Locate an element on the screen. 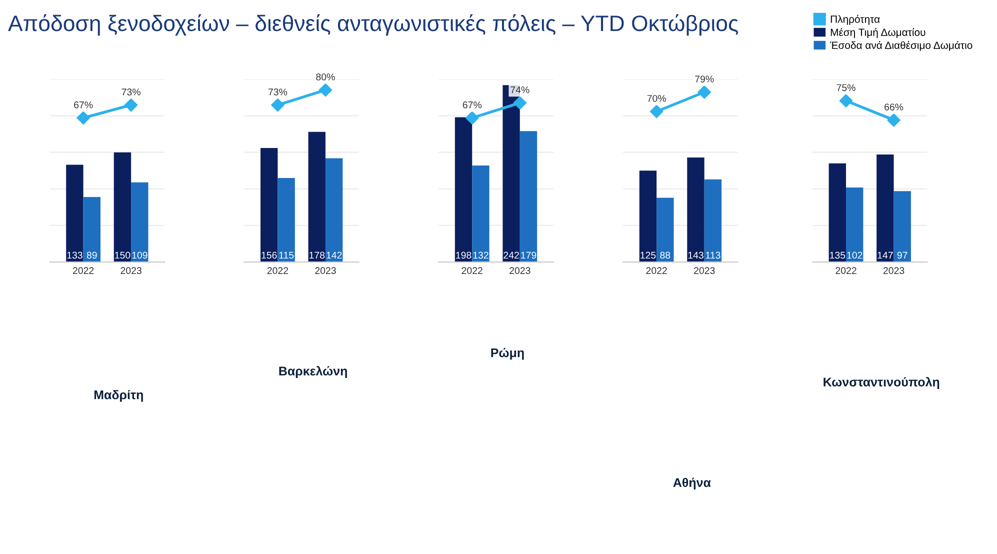 Image resolution: width=997 pixels, height=554 pixels. data-label: 66% is located at coordinates (894, 107).